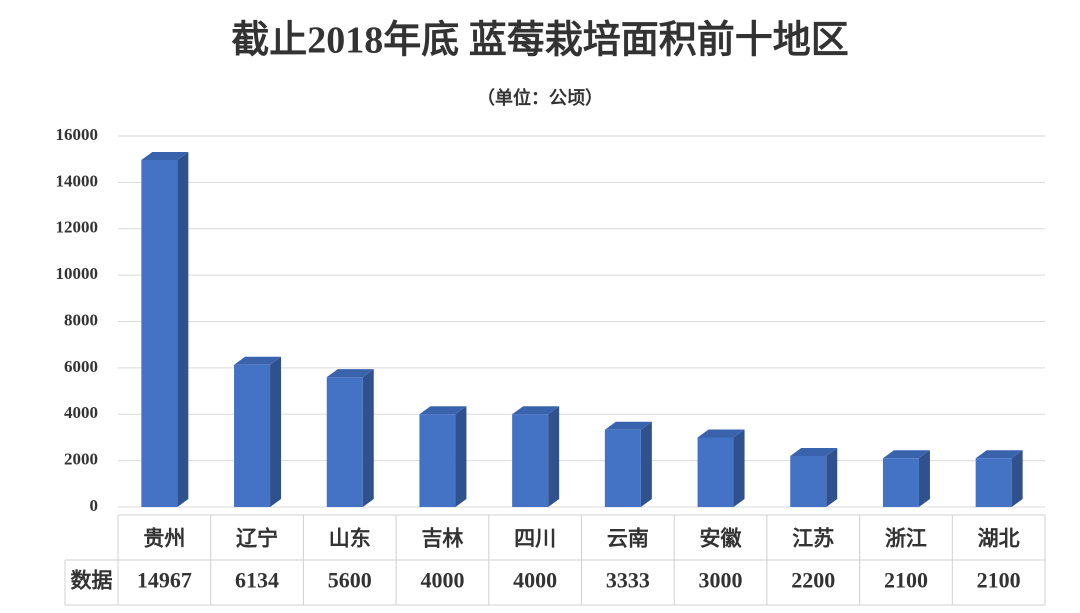 The width and height of the screenshot is (1080, 613). I want to click on table-row-label: 数据, so click(92, 580).